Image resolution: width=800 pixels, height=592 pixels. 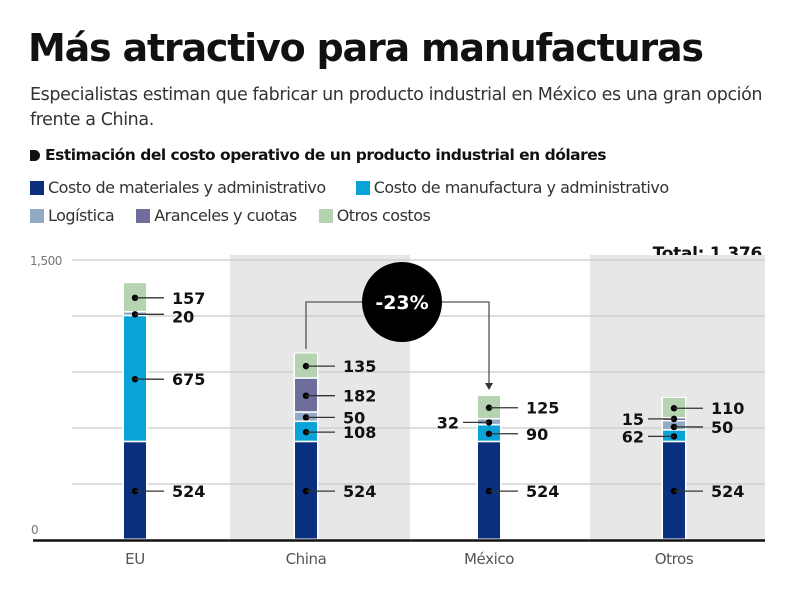 I want to click on arrow-head-icon, so click(x=489, y=386).